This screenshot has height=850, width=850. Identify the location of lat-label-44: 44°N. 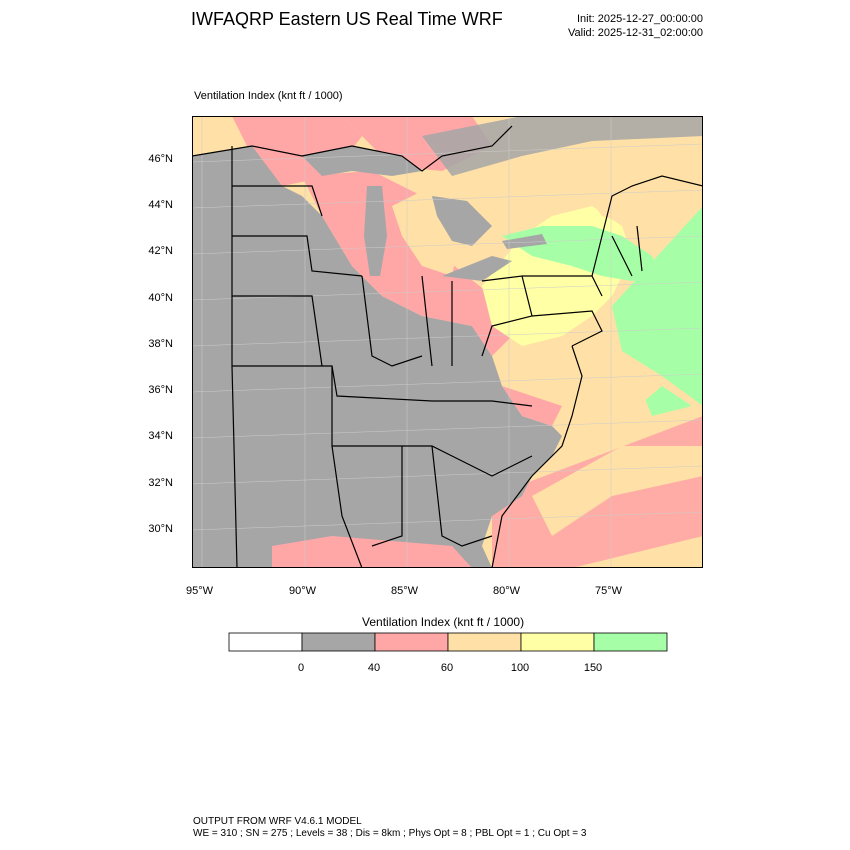
(160, 205).